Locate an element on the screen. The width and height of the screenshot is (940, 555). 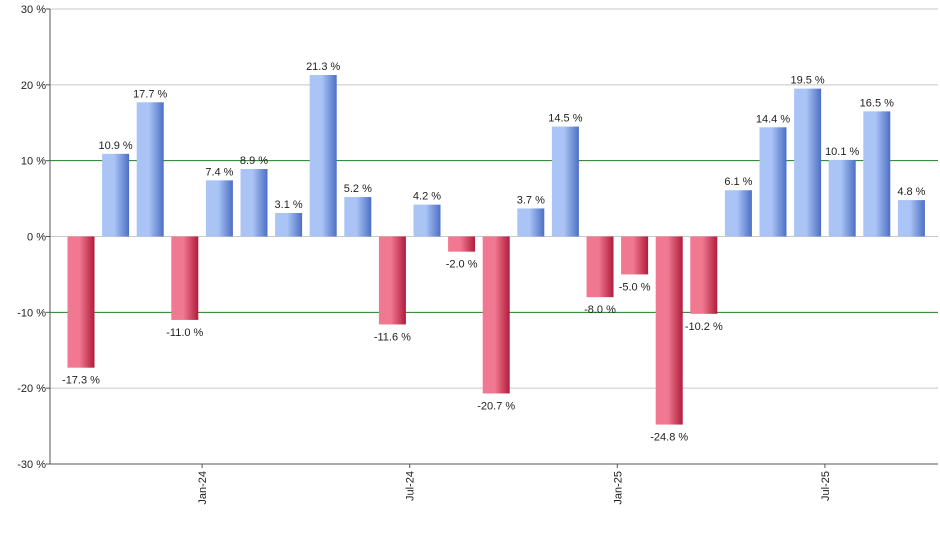
bar-value-label: -11.6 % is located at coordinates (392, 337).